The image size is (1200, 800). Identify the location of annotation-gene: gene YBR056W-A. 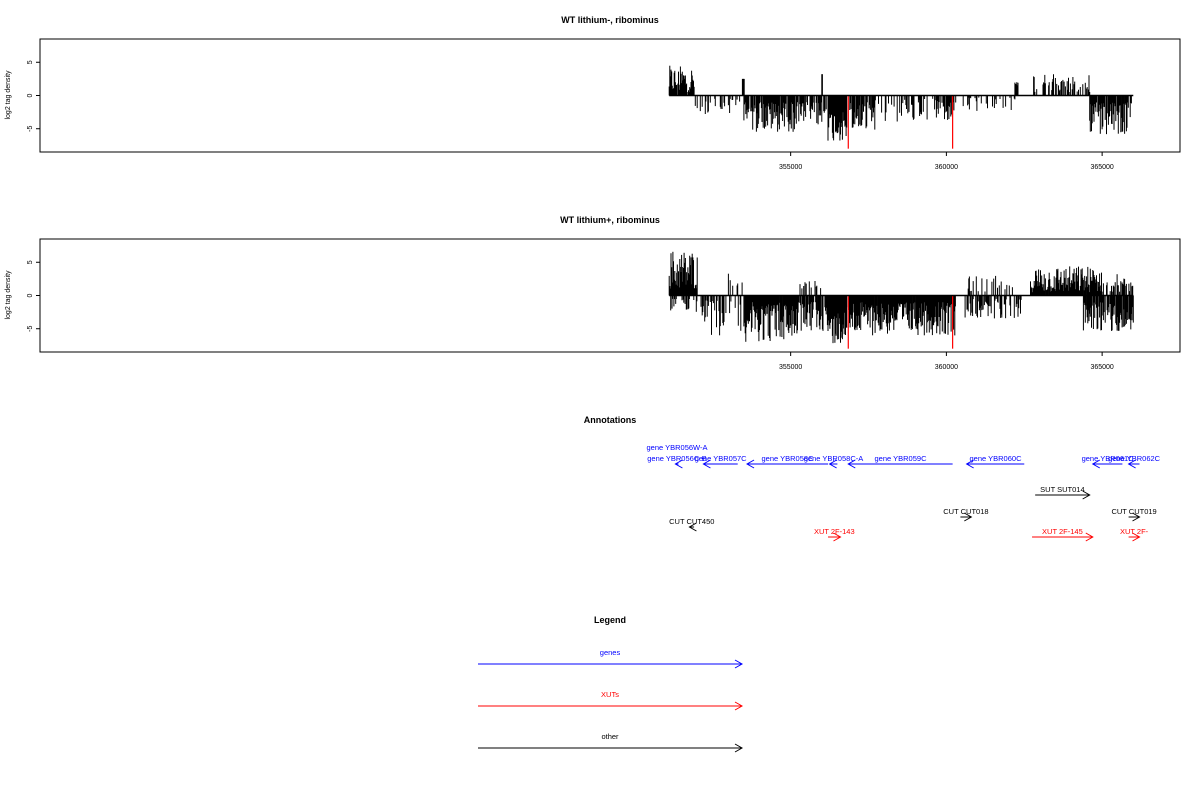
(676, 447).